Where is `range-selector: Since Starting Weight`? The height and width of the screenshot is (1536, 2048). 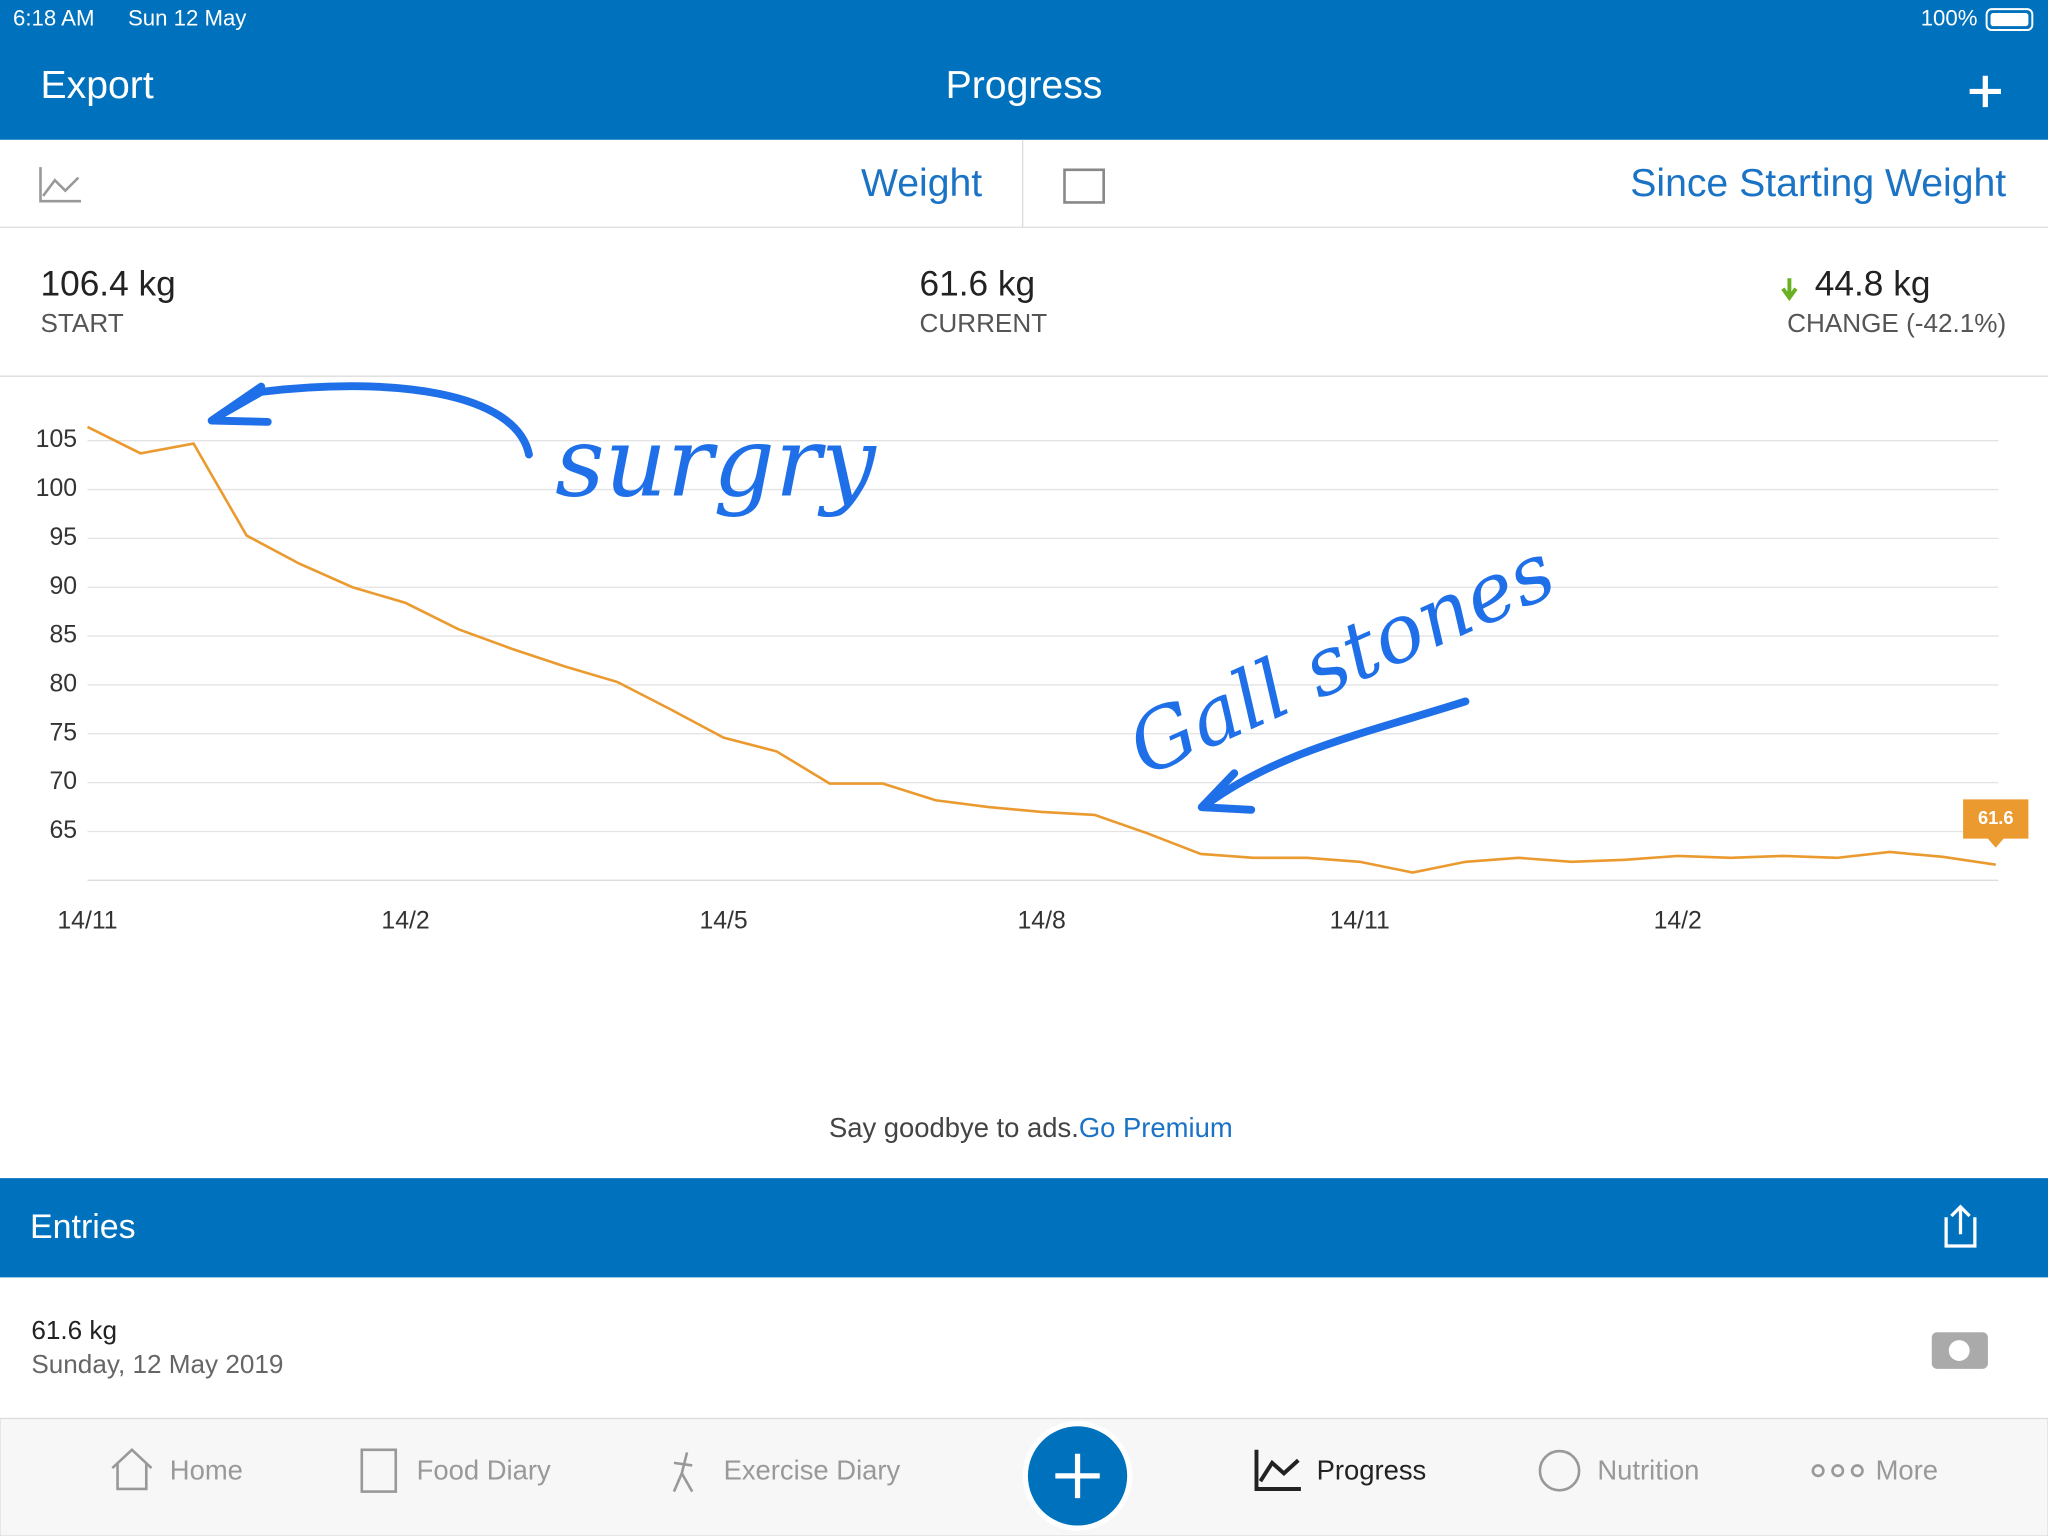 range-selector: Since Starting Weight is located at coordinates (1818, 183).